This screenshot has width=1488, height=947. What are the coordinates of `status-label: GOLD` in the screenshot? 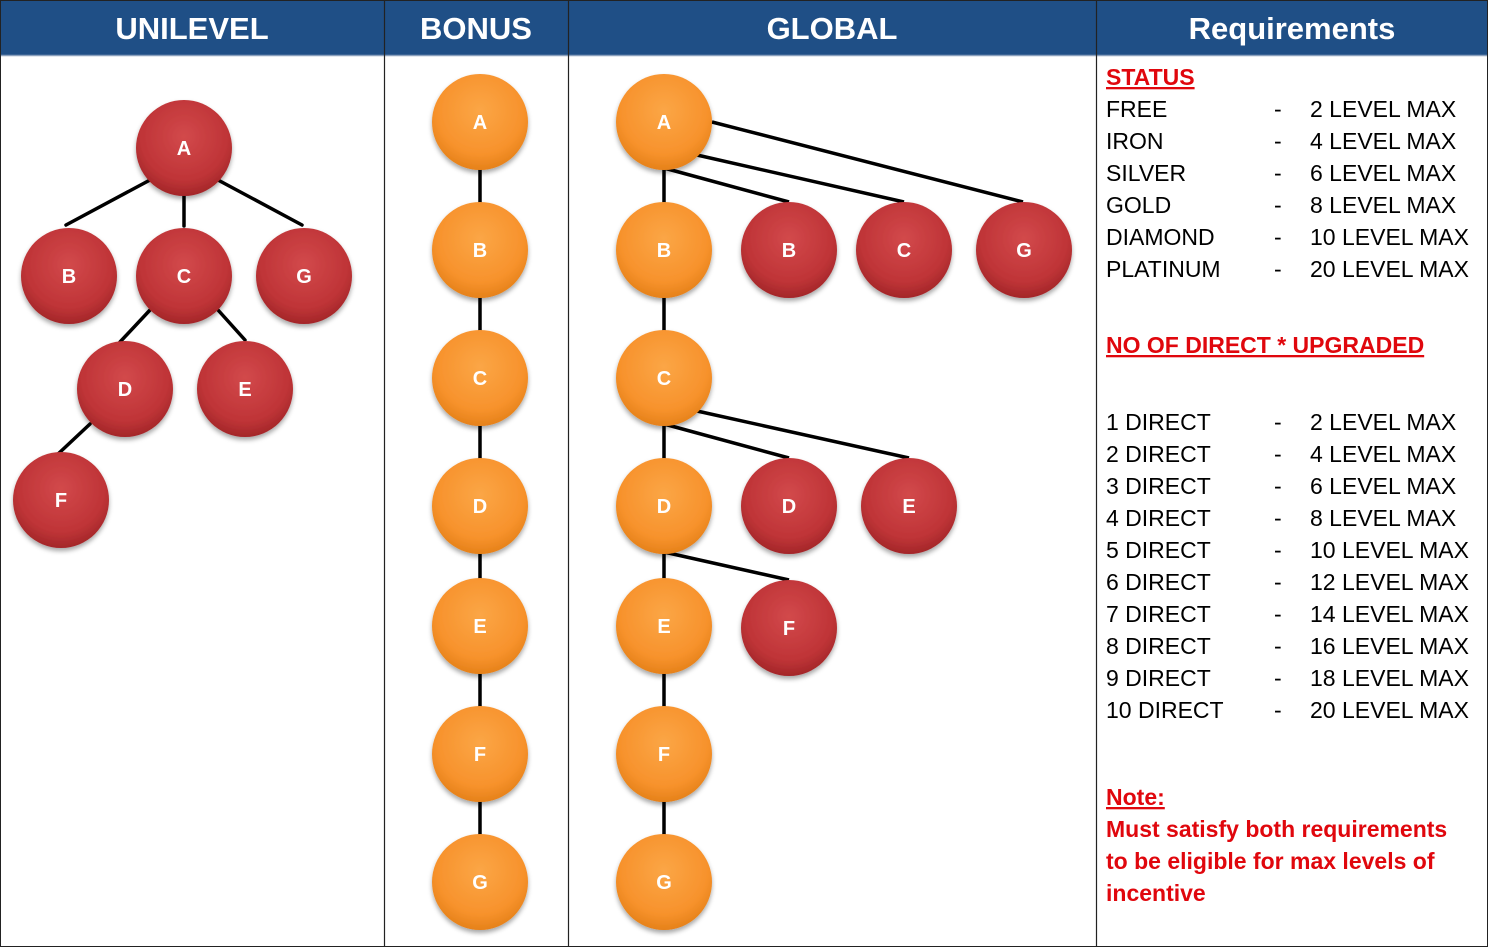 It's located at (1138, 205).